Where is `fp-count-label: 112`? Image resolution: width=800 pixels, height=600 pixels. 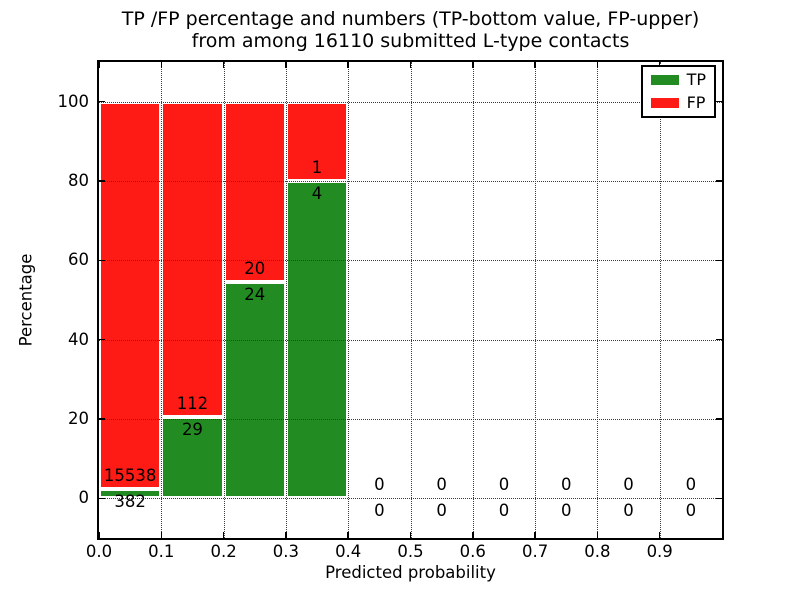 fp-count-label: 112 is located at coordinates (192, 403).